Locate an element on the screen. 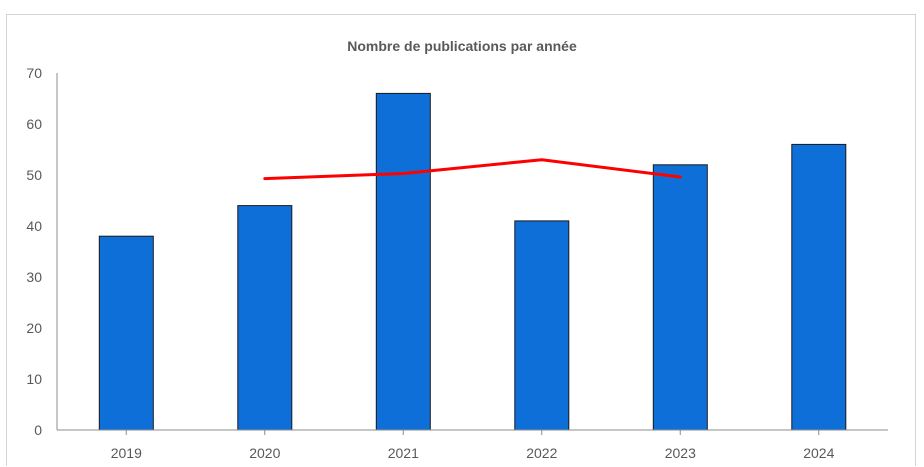 The width and height of the screenshot is (924, 467). x-tick-label-2022: 2022 is located at coordinates (541, 453).